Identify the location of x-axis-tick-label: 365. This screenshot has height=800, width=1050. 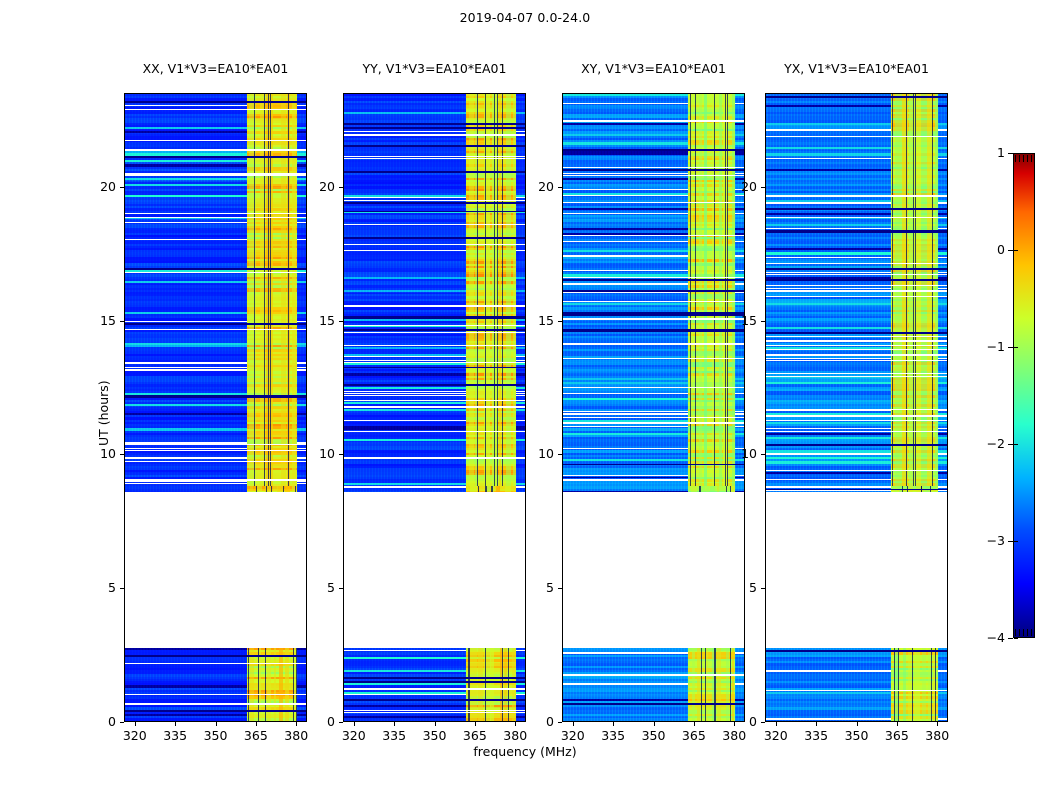
(896, 735).